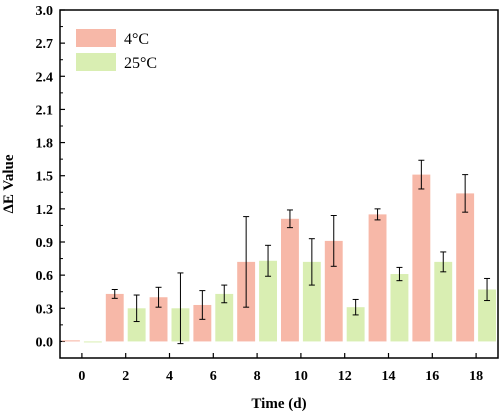 The image size is (500, 416). I want to click on x-tick-label: 12, so click(345, 376).